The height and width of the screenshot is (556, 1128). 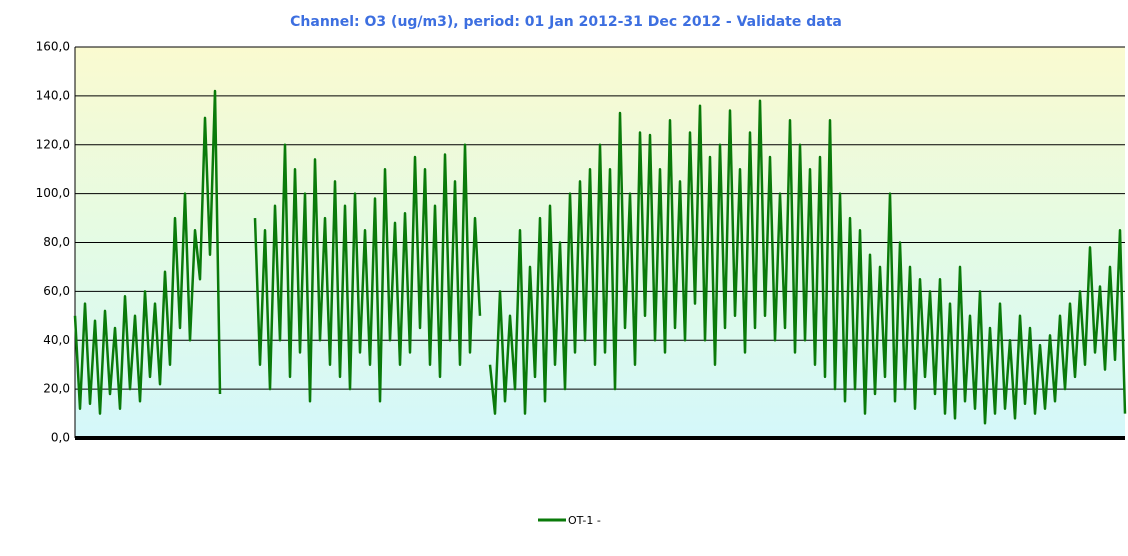 I want to click on y-tick-label: 120,0, so click(x=53, y=144).